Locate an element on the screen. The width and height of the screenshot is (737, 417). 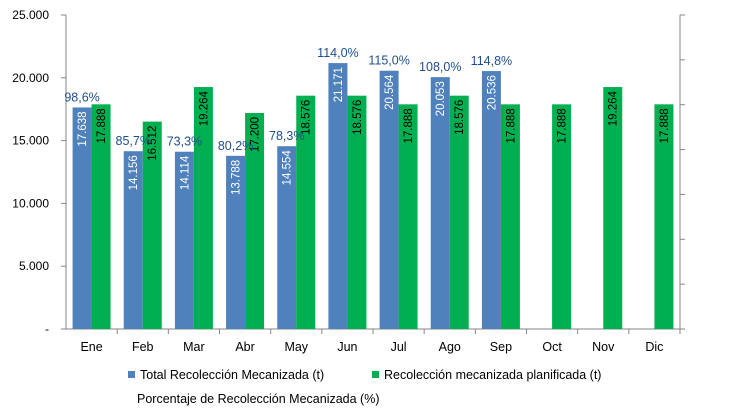
legend-label-planned: Recolección mecanizada planificada (t) is located at coordinates (493, 375).